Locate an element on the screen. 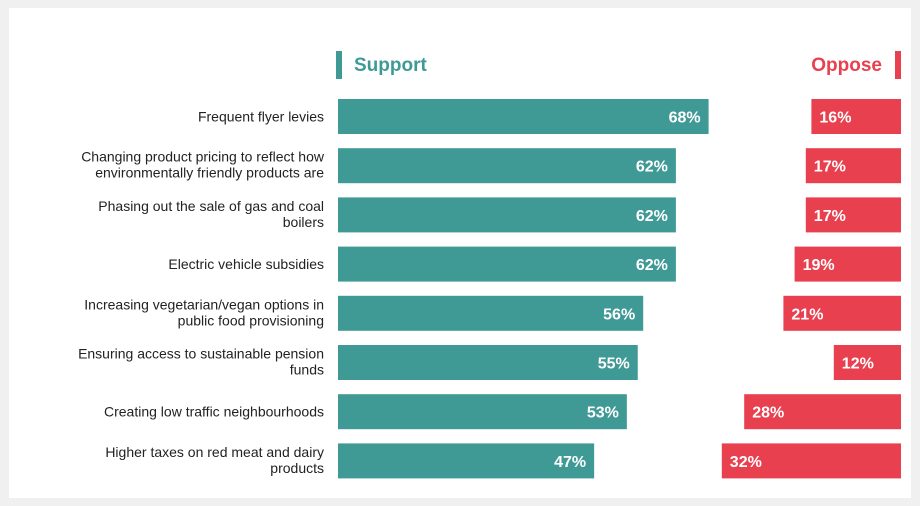  oppose-value-label: 32% is located at coordinates (746, 462).